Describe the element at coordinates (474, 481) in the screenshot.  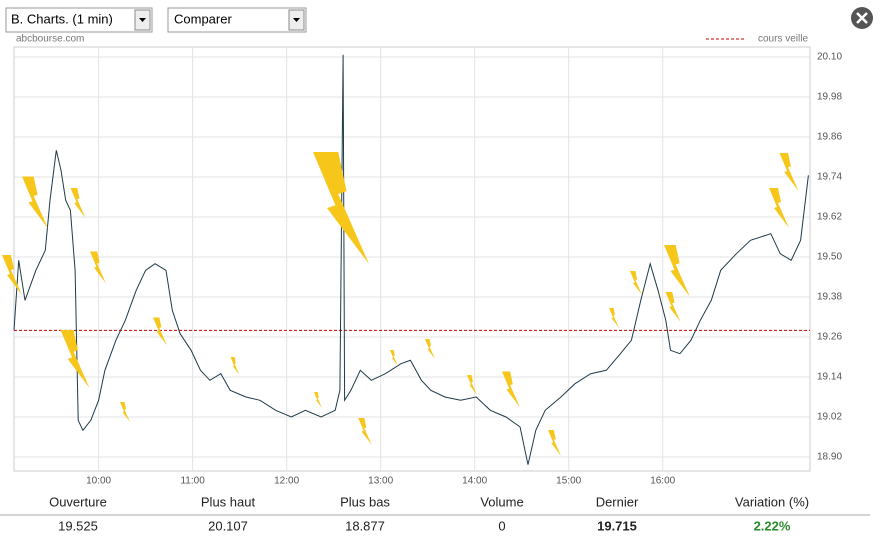
I see `x-tick-label: 14:00` at that location.